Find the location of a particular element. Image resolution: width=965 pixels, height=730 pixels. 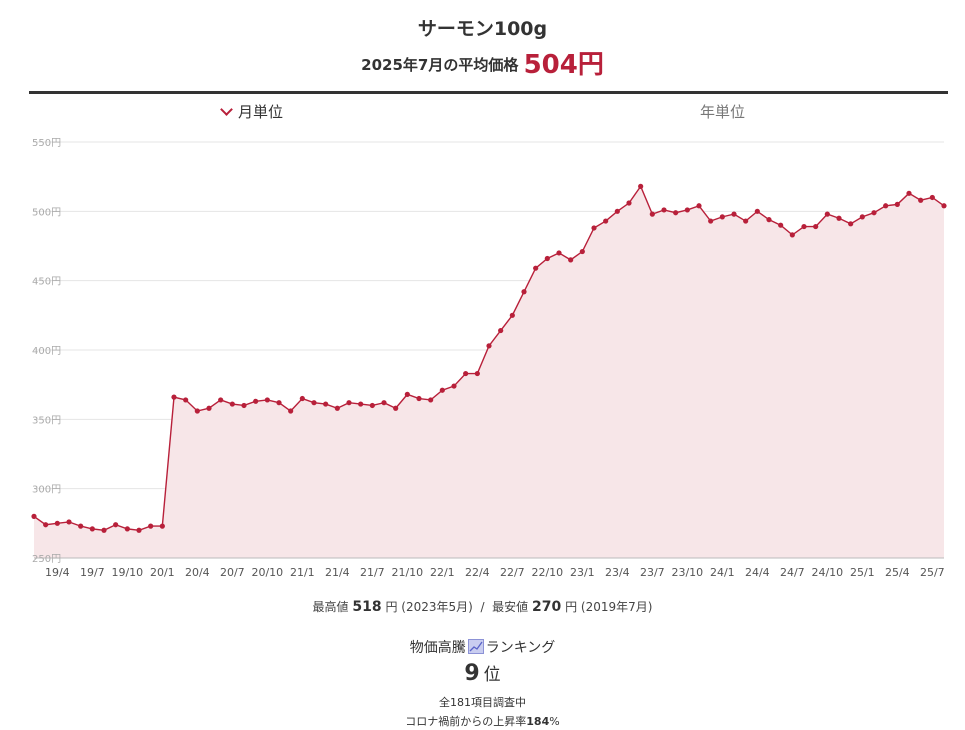

x-tick-label: 19/7 is located at coordinates (92, 572).